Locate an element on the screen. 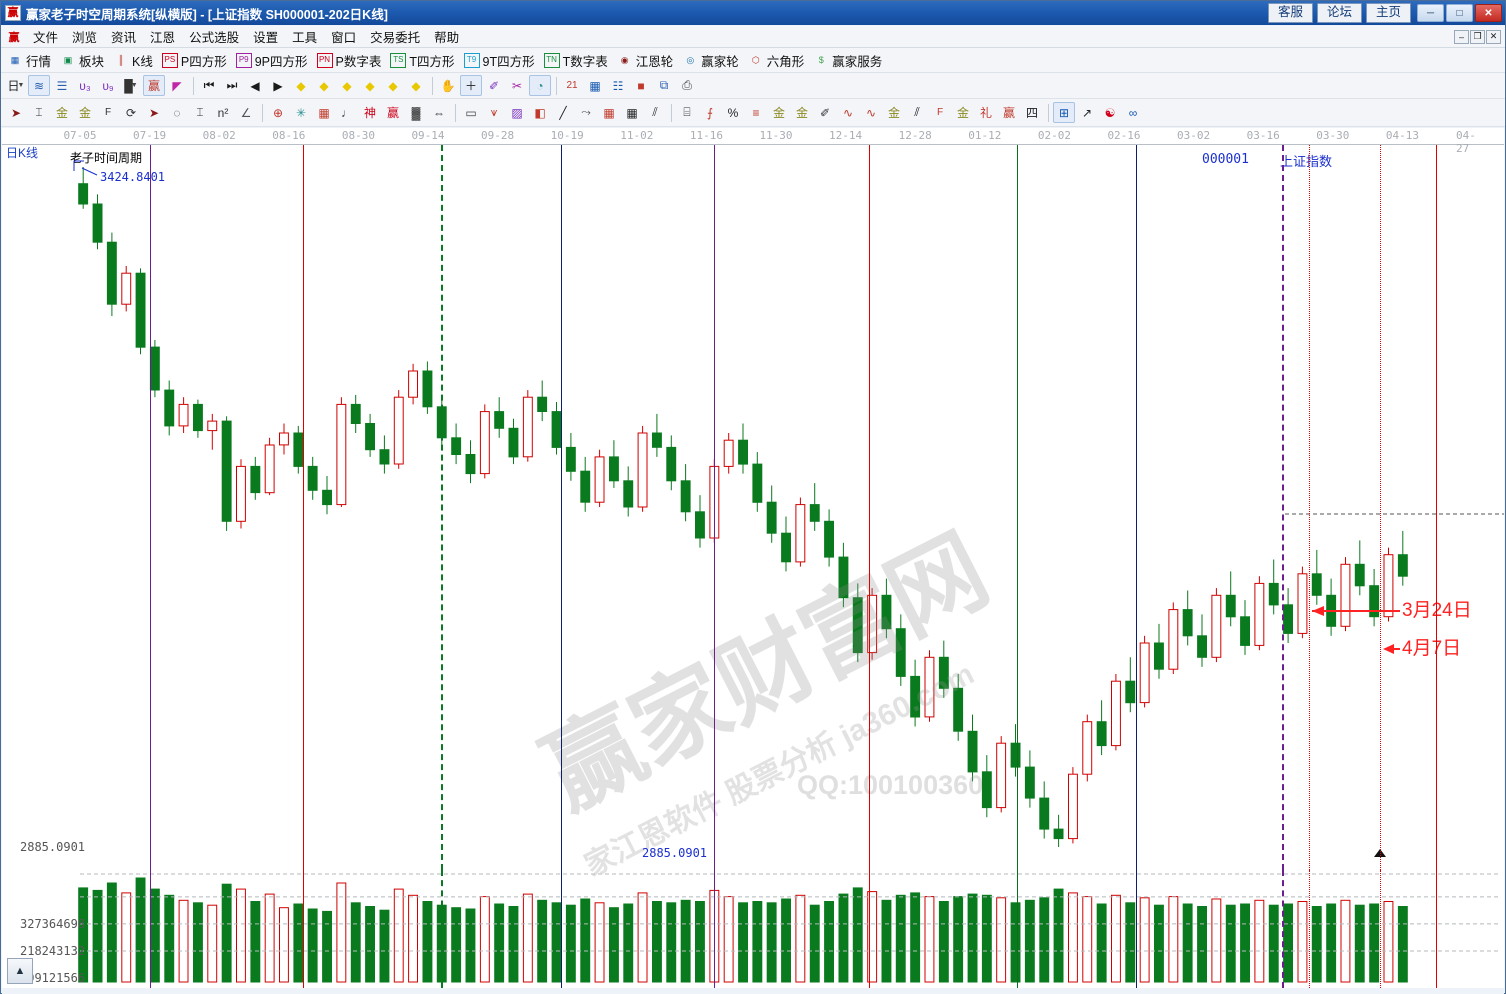 Image resolution: width=1506 pixels, height=994 pixels. menu-item-tools: 工具 is located at coordinates (305, 38).